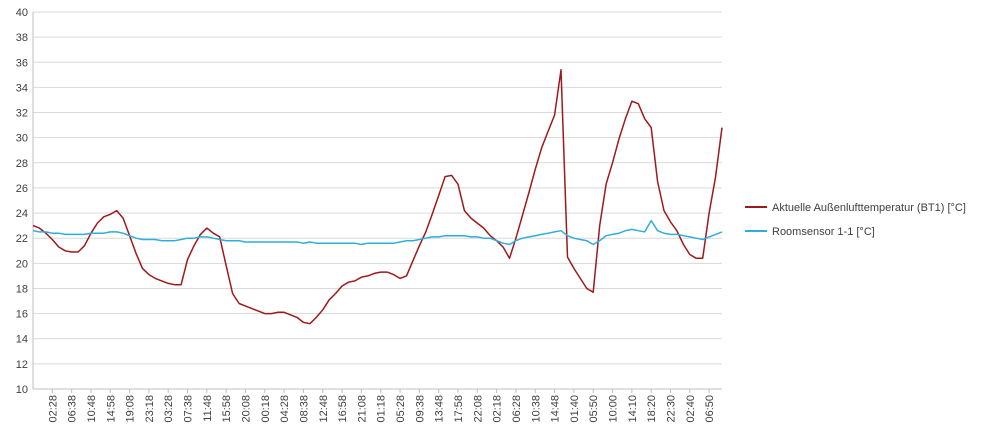 The width and height of the screenshot is (1001, 444). Describe the element at coordinates (22, 214) in the screenshot. I see `y-tick-label: 24` at that location.